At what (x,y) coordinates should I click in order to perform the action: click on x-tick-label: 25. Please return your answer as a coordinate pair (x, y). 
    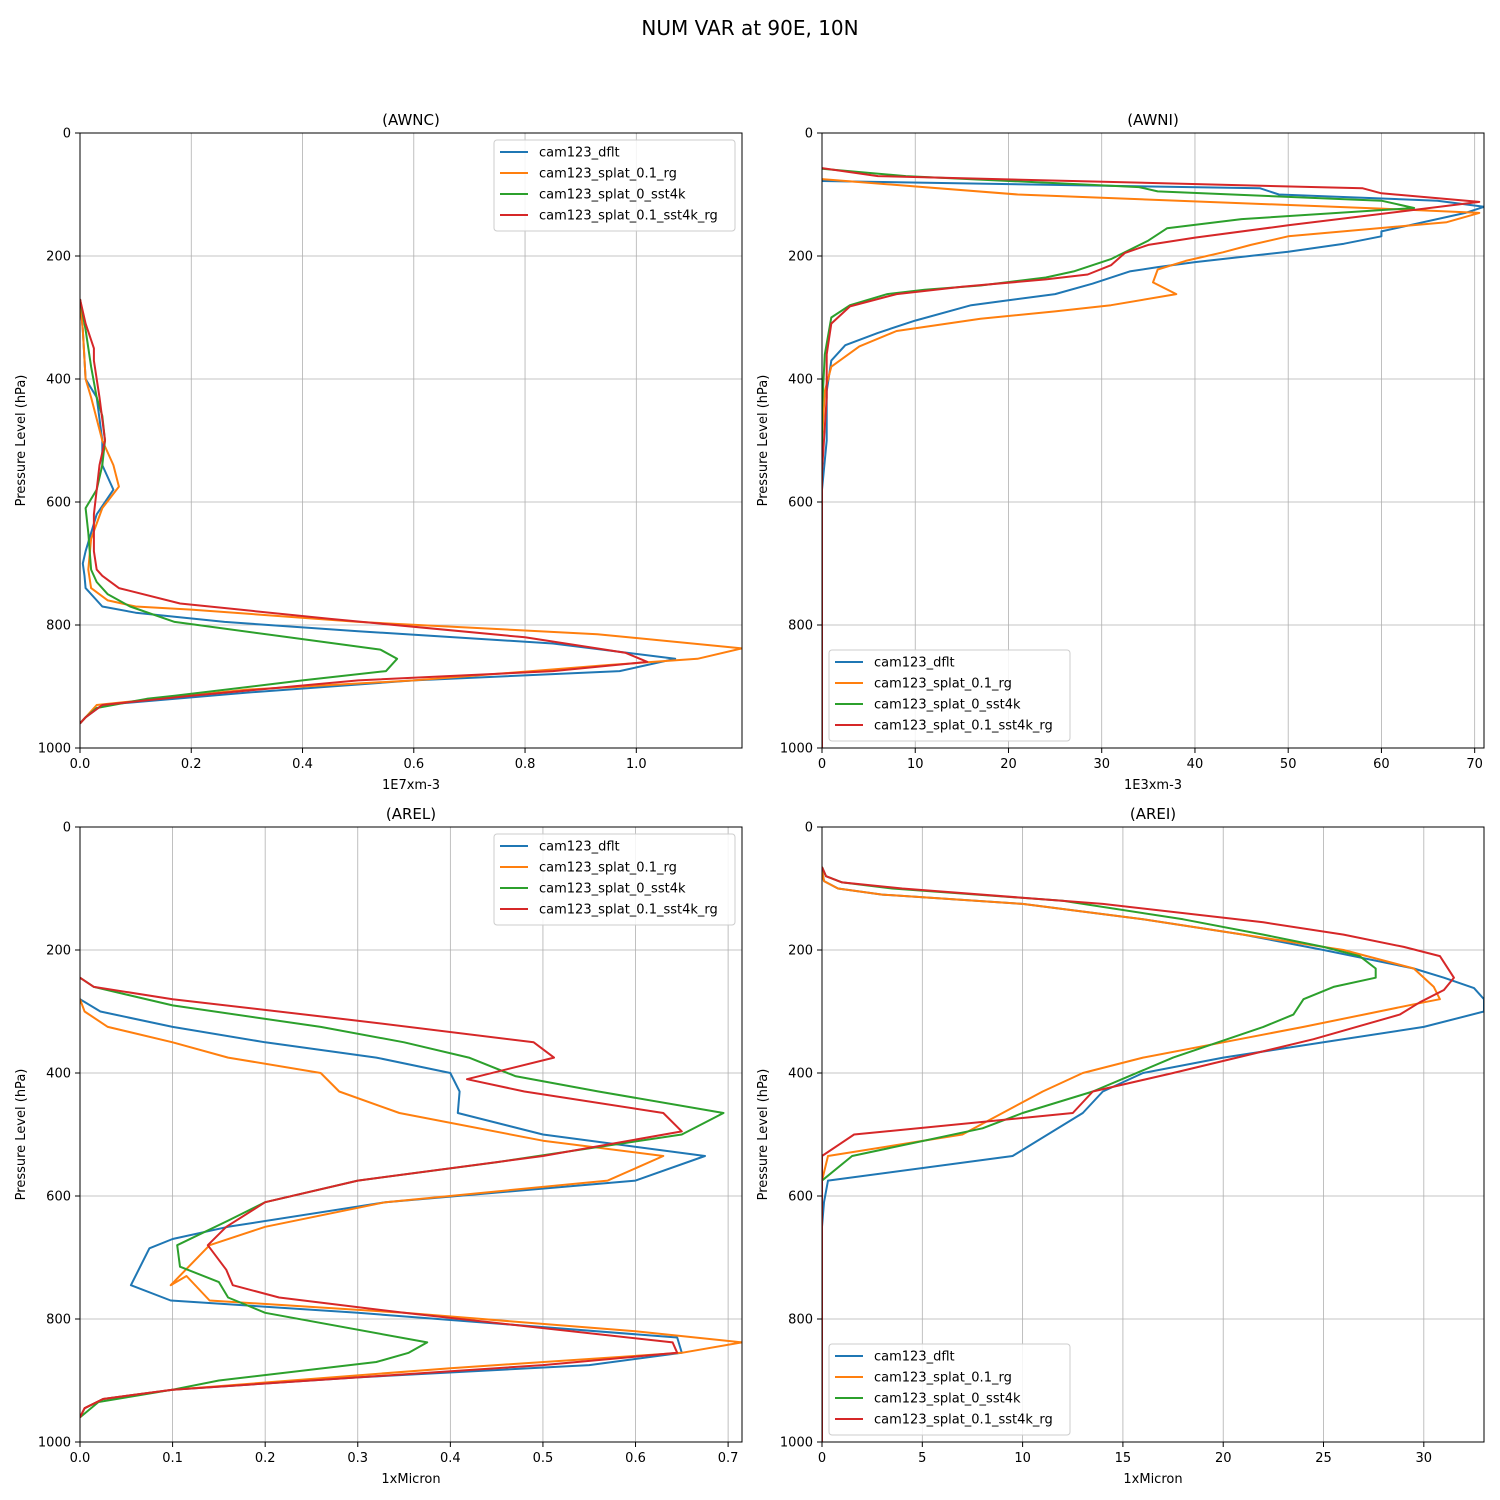
    Looking at the image, I should click on (1323, 1458).